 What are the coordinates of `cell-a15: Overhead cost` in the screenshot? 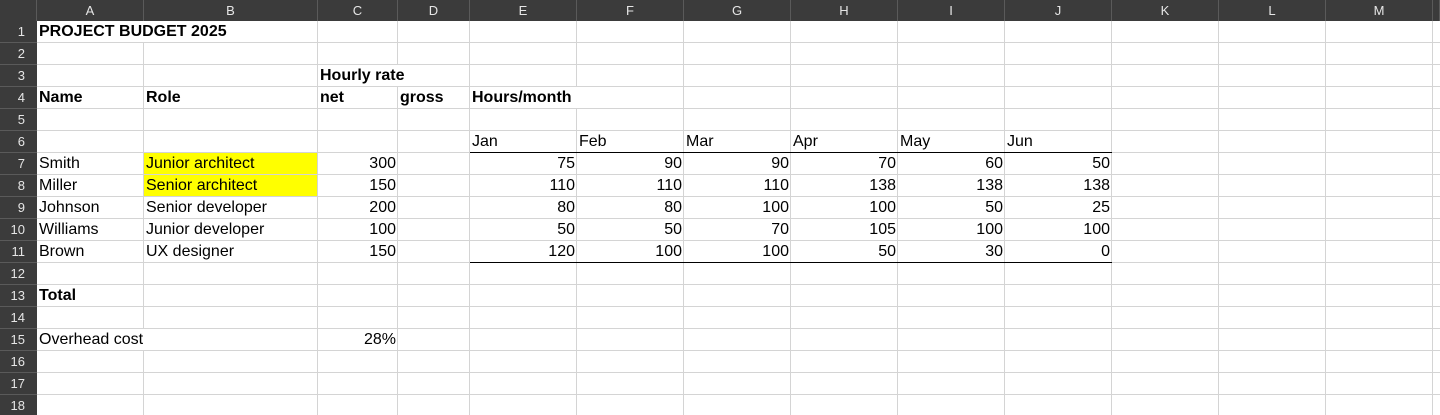 It's located at (90, 340).